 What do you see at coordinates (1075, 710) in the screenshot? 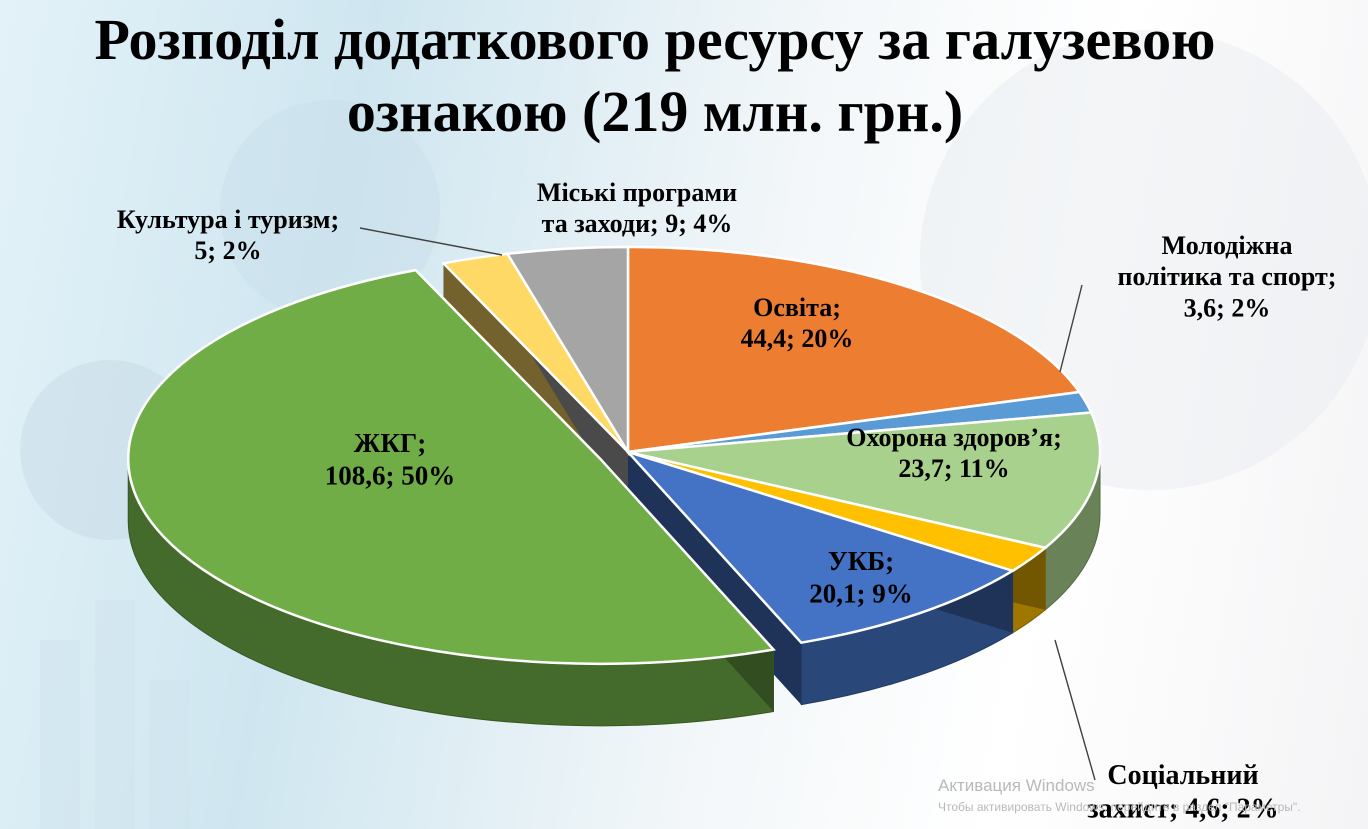
I see `leader-line-соціальний-захист` at bounding box center [1075, 710].